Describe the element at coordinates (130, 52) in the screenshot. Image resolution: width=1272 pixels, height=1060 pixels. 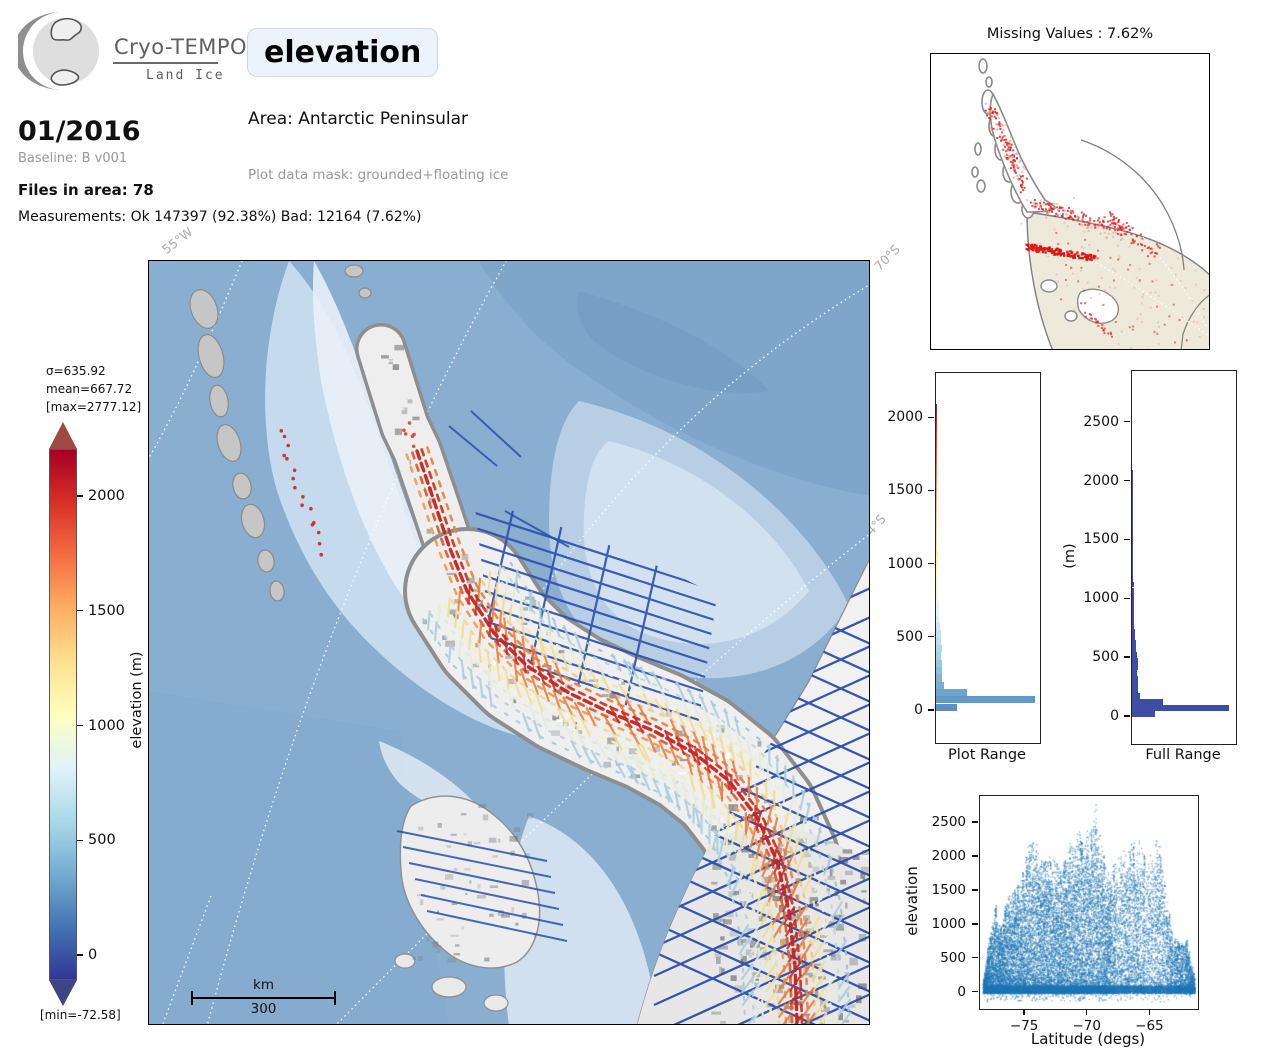
I see `cryo-tempo-logo: Cryo-TEMPO Land Ice` at that location.